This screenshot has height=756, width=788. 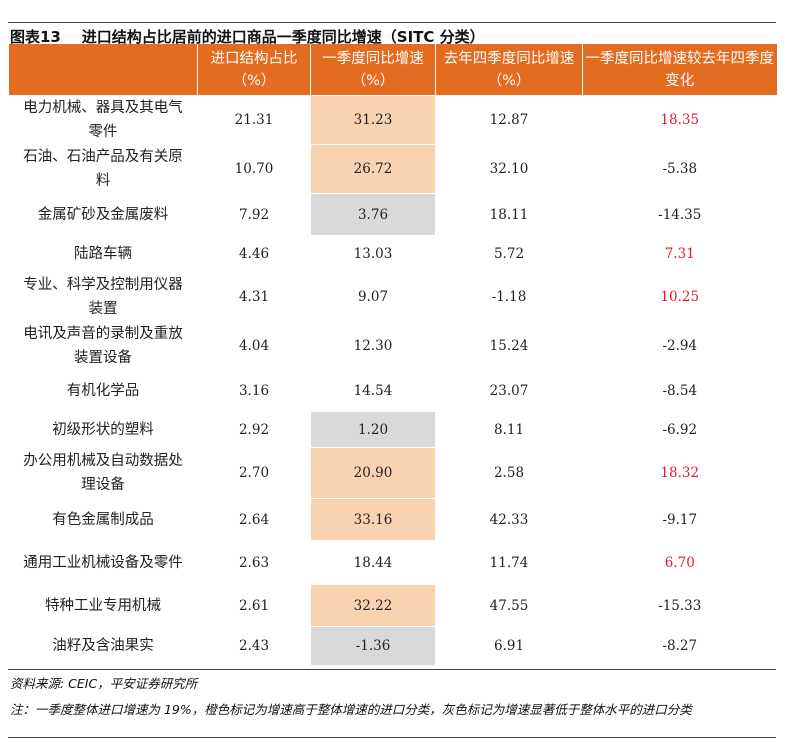 I want to click on q4-growth-cell: 11.74, so click(x=509, y=562).